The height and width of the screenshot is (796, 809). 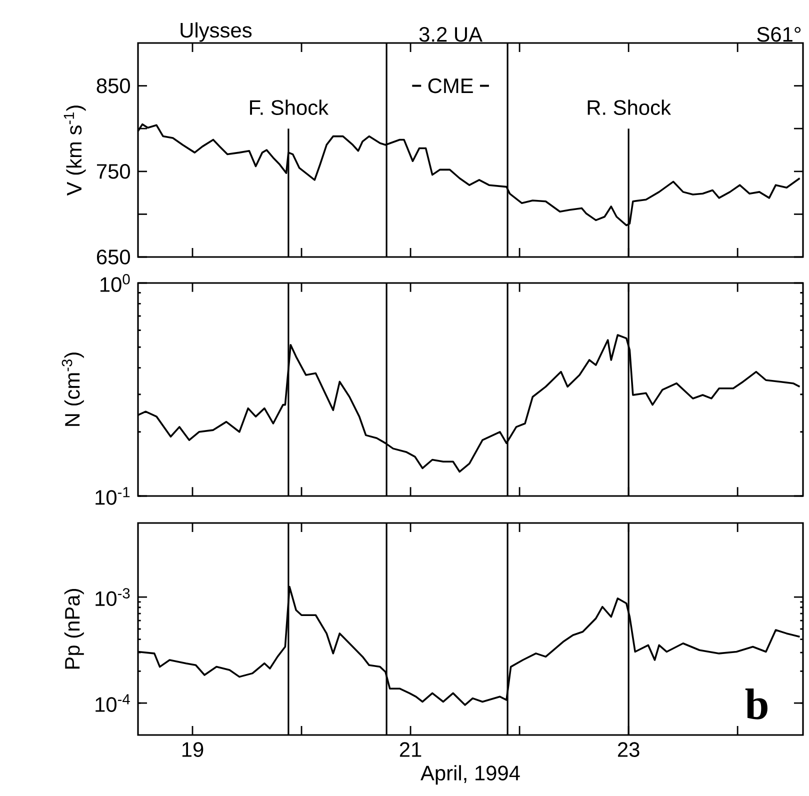 I want to click on y-axis-title: Pp (nPa), so click(x=74, y=629).